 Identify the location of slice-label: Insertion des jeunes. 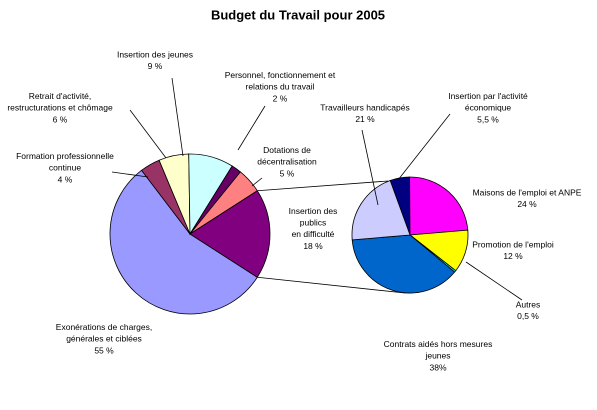
(155, 54).